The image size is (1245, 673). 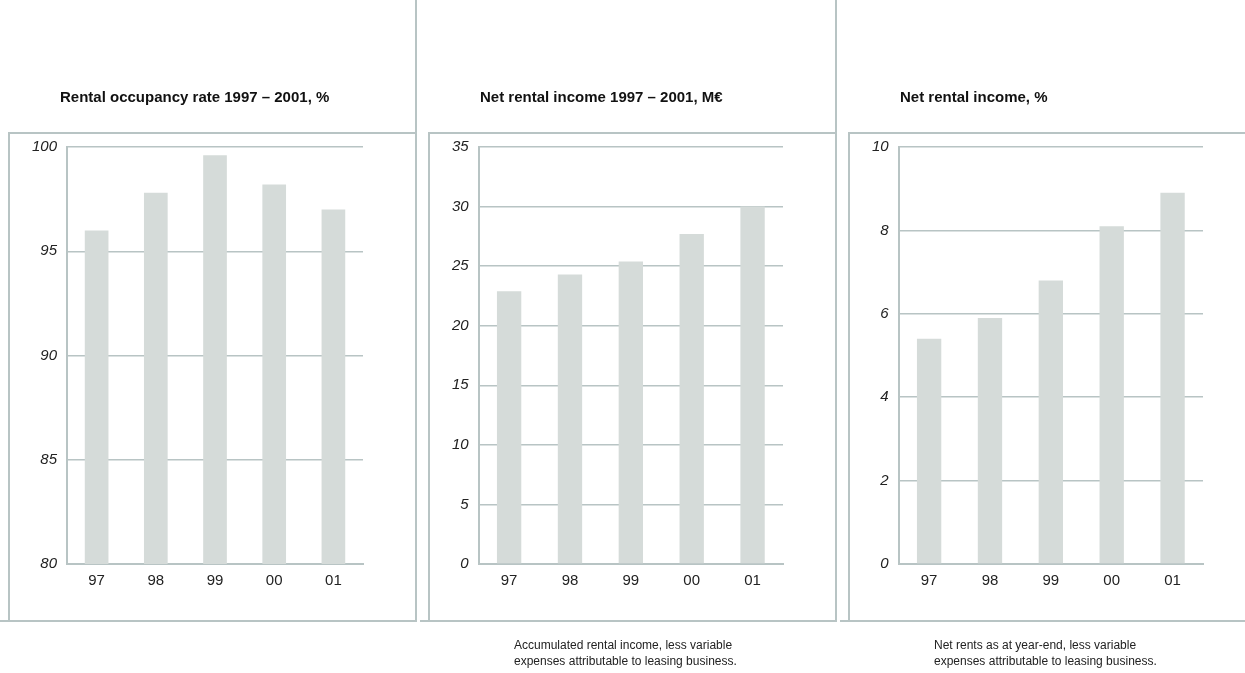 What do you see at coordinates (626, 653) in the screenshot?
I see `text: Accumulated rental income, less variable expenses attributable to leasing business.` at bounding box center [626, 653].